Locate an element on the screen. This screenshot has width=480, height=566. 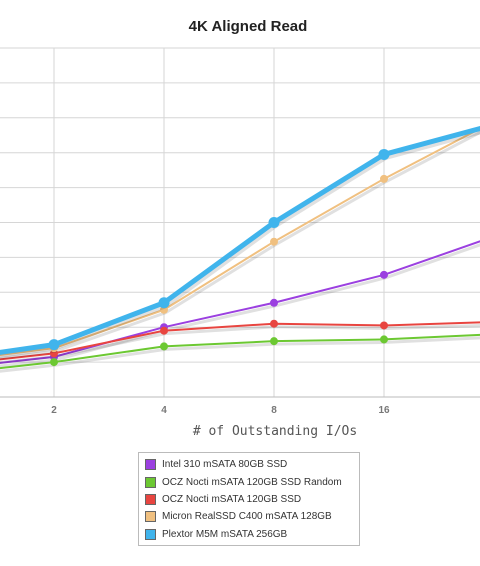
x-tick-label: 8 is located at coordinates (274, 410).